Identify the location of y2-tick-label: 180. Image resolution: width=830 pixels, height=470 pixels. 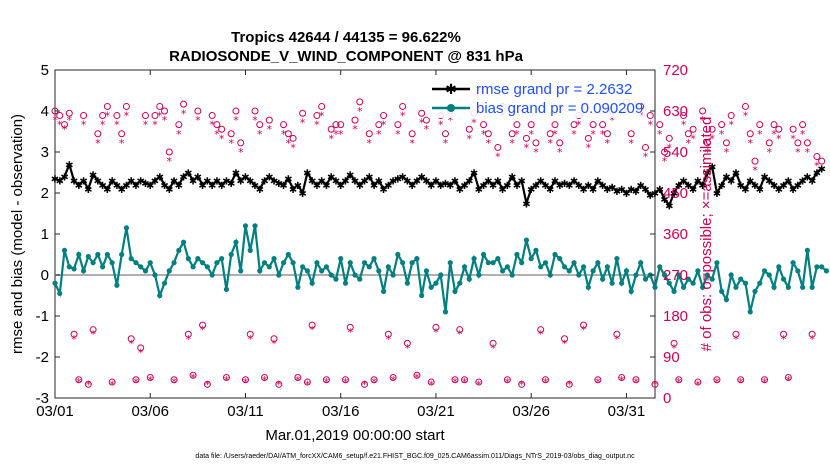
(675, 316).